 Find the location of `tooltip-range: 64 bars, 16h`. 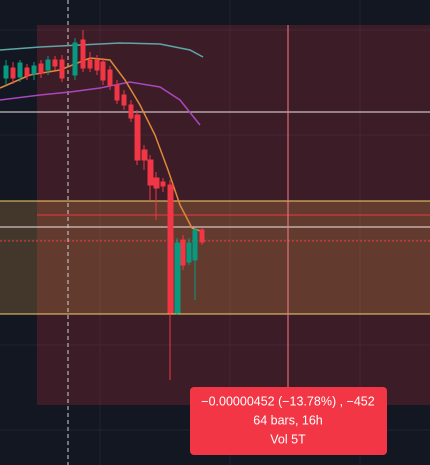

tooltip-range: 64 bars, 16h is located at coordinates (288, 420).